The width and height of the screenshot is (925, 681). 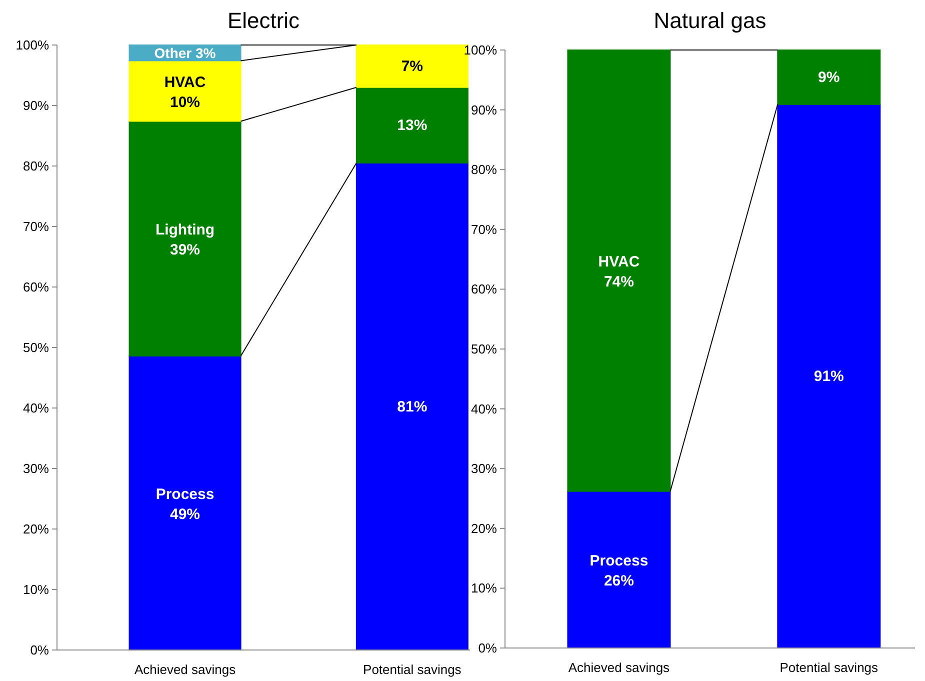 I want to click on series-label: Lighting, so click(x=185, y=230).